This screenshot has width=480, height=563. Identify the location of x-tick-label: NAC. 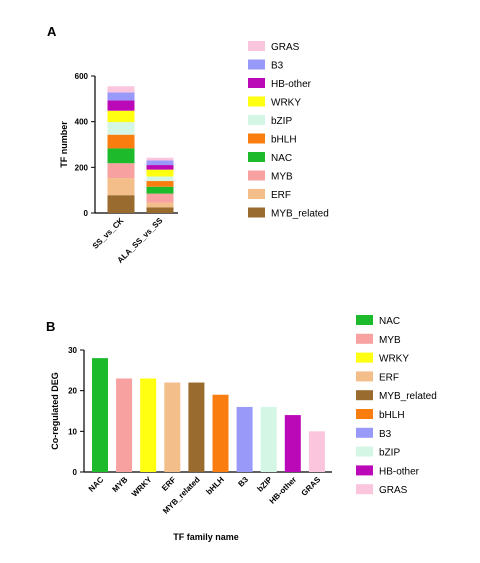
(96, 484).